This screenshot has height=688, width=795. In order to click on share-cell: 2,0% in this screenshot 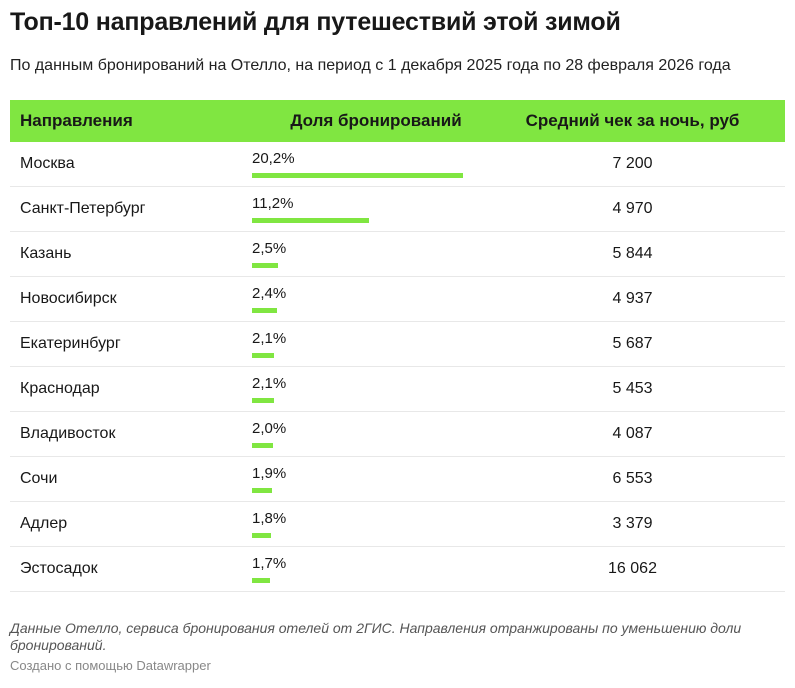, I will do `click(366, 434)`.